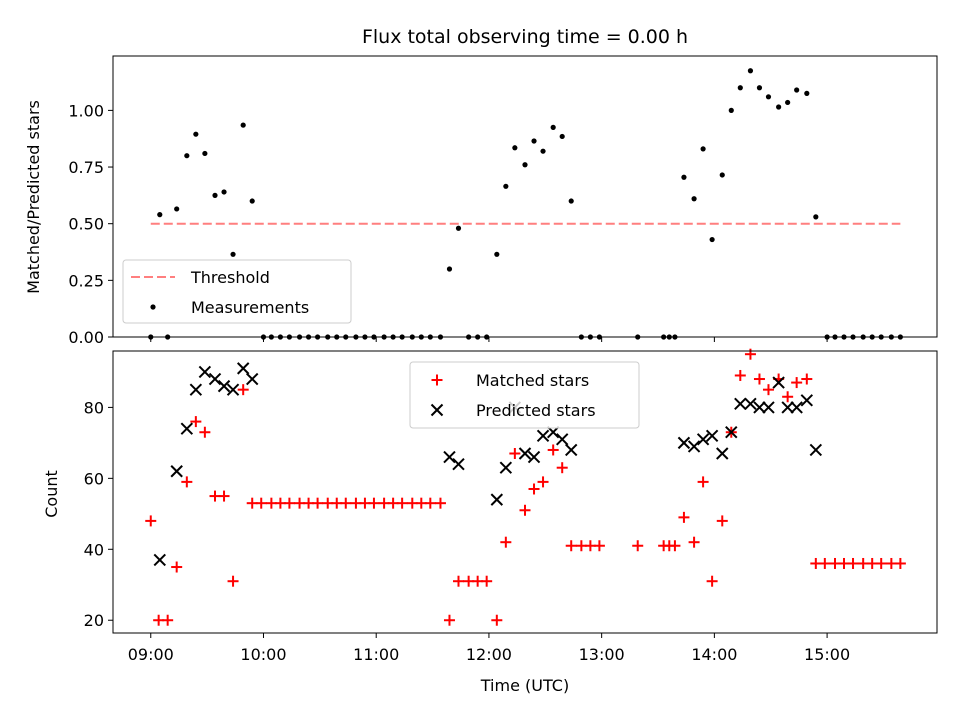 This screenshot has width=960, height=720. Describe the element at coordinates (437, 410) in the screenshot. I see `legend-predicted-swatch` at that location.